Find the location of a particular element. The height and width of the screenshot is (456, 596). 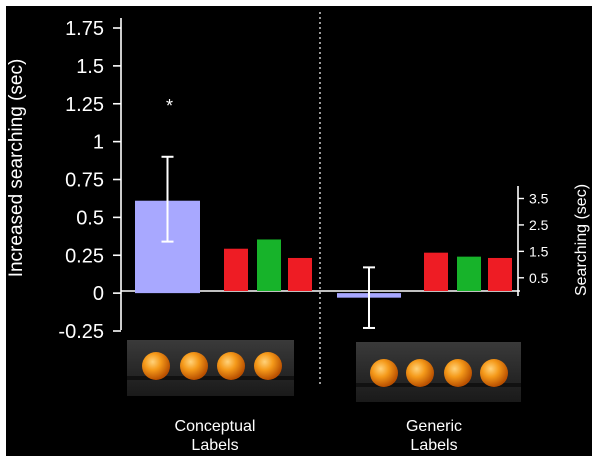

generic-balls-photo is located at coordinates (438, 372).